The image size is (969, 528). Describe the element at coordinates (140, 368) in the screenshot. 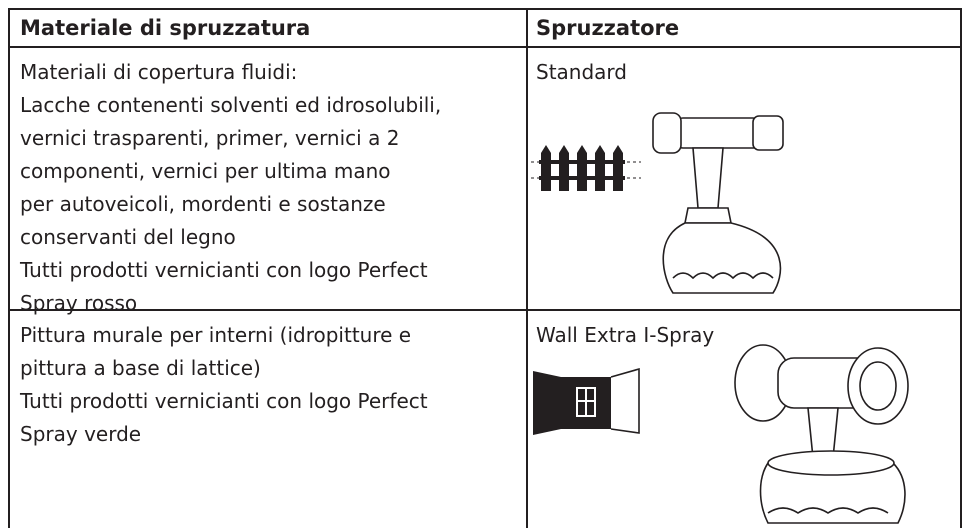

I see `text-line: pittura a base di lattice)` at that location.